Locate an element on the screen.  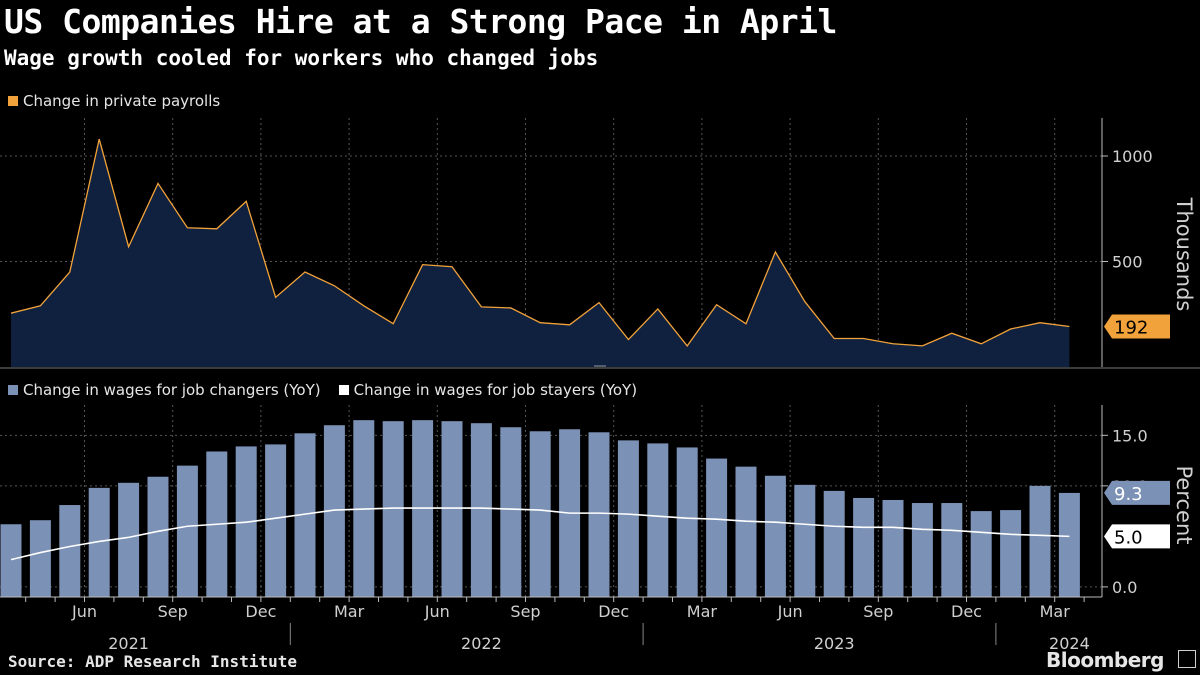
legend-item-payrolls: Change in private payrolls is located at coordinates (114, 101).